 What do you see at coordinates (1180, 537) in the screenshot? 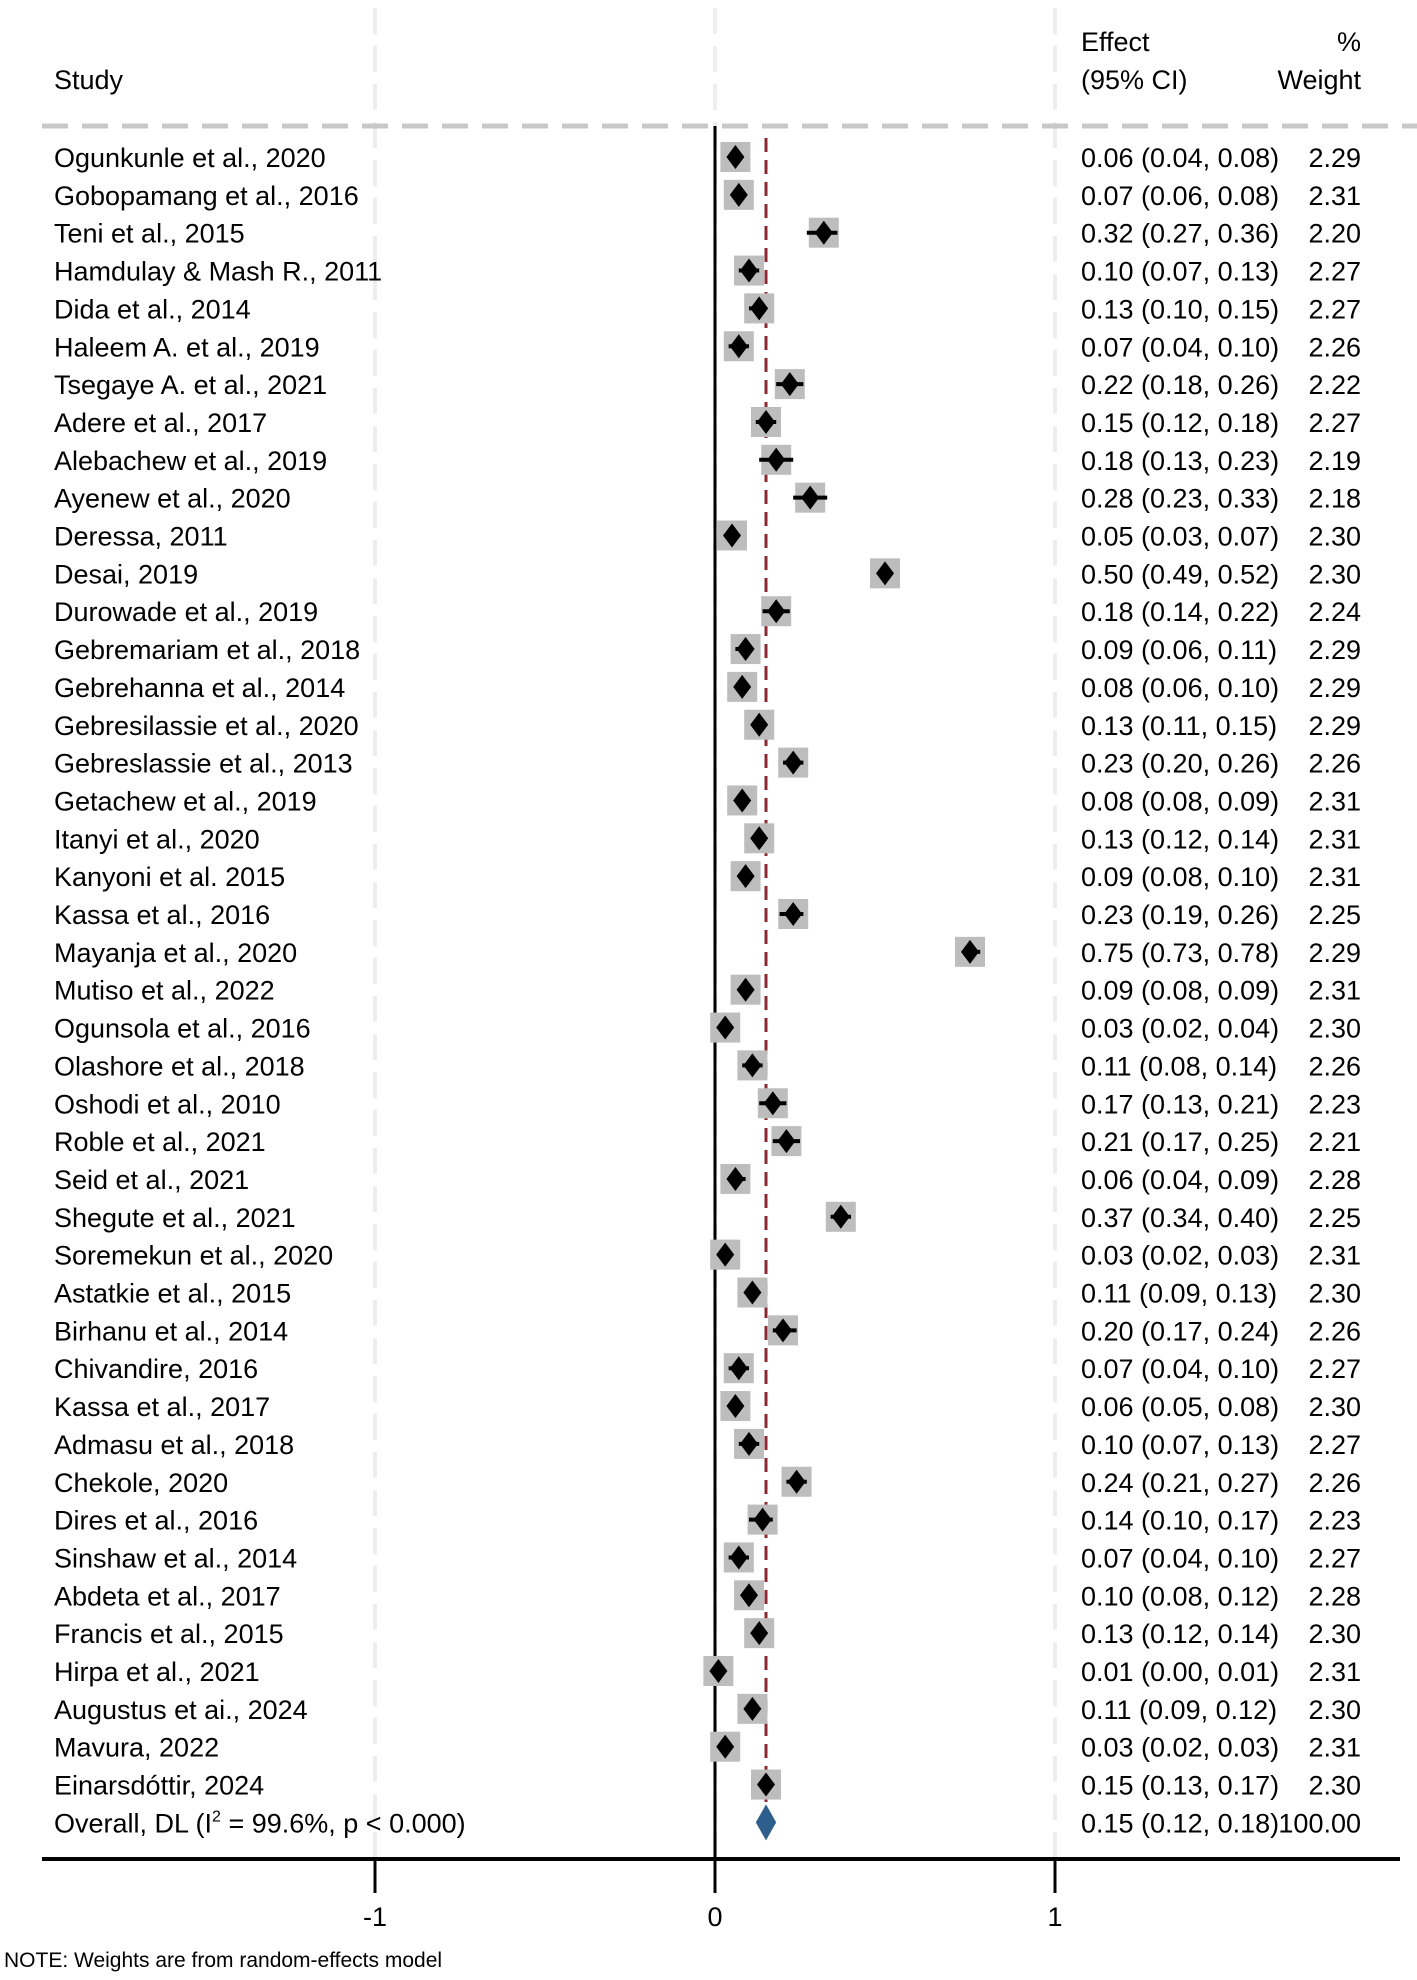
I see `effect-ci-text: 0.05 (0.03, 0.07)` at bounding box center [1180, 537].